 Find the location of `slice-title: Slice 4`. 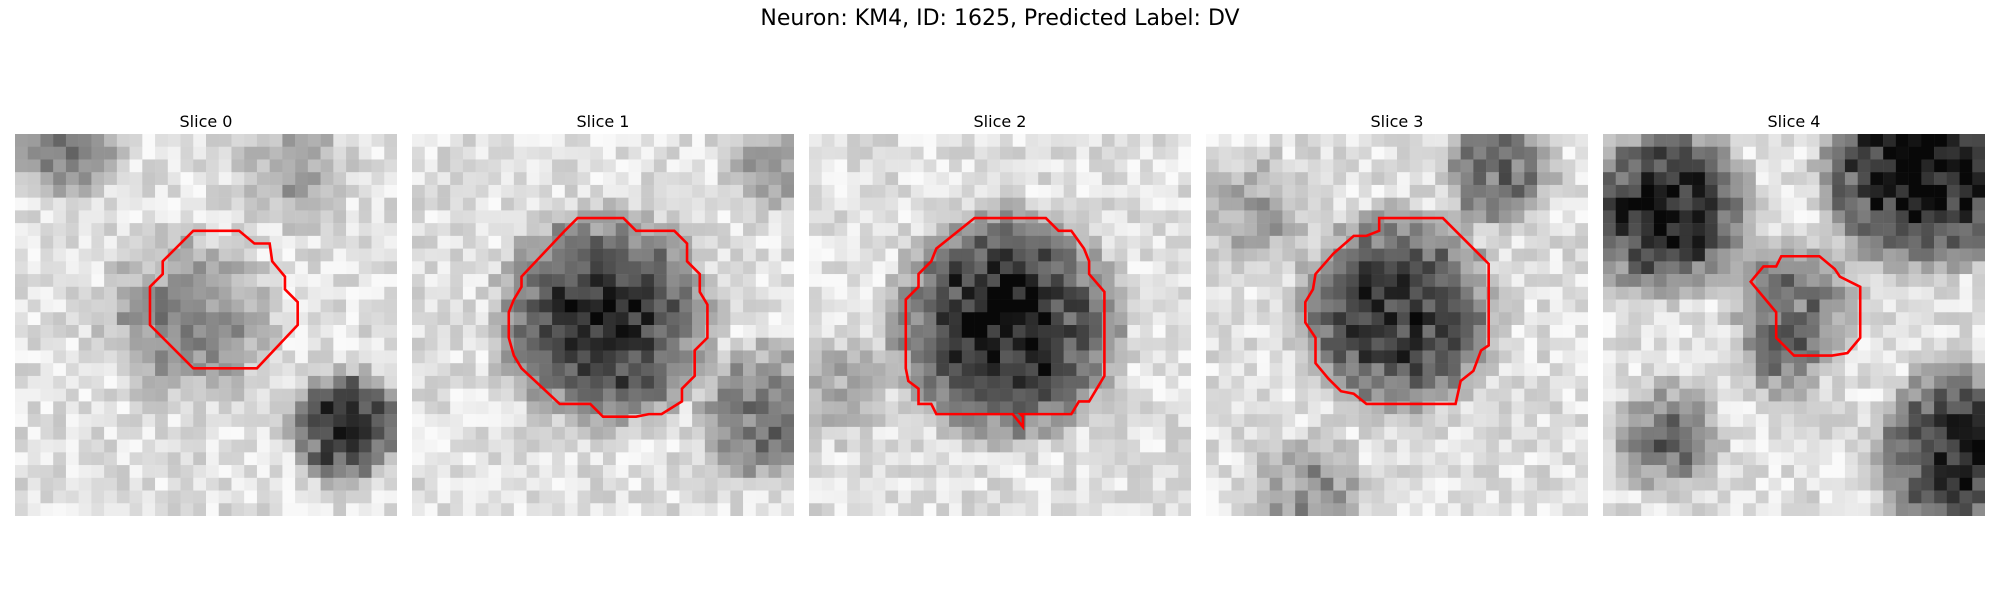

slice-title: Slice 4 is located at coordinates (1794, 122).